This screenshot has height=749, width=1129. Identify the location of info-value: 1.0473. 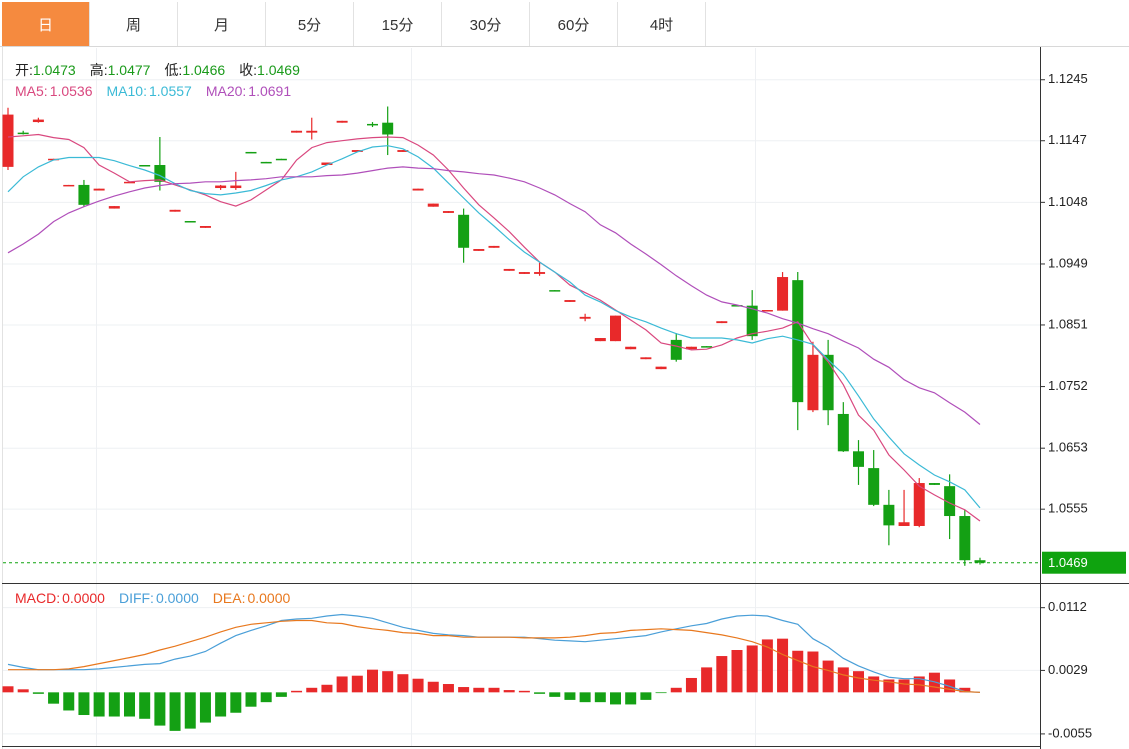
(54, 70).